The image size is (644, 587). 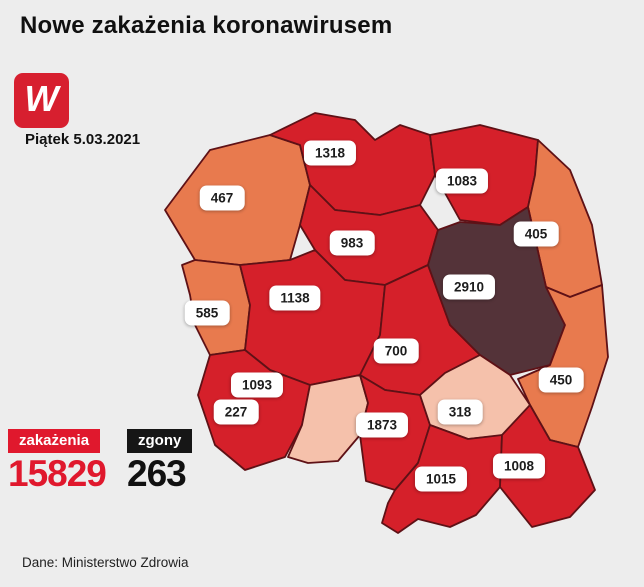 I want to click on infections-stat: zakażenia 15829, so click(x=57, y=462).